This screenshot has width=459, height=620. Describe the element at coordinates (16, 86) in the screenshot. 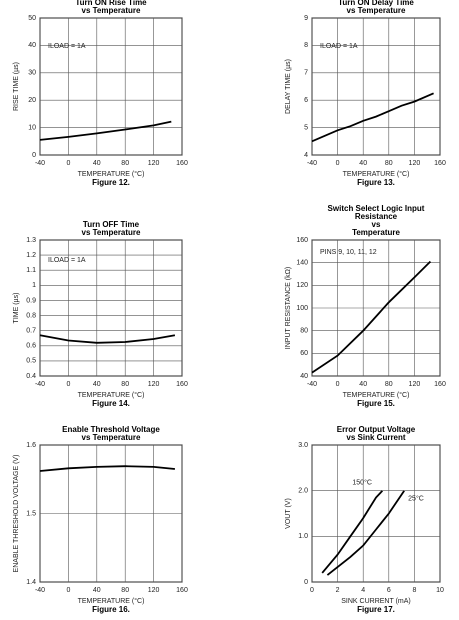

I see `y-axis-label: RISE TIME (µs)` at that location.